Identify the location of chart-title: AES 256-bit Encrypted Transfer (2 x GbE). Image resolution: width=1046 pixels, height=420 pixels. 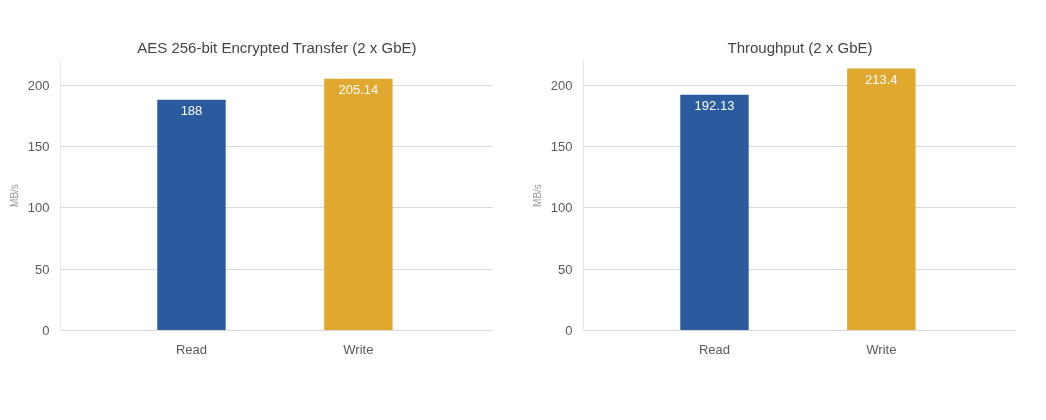
(277, 47).